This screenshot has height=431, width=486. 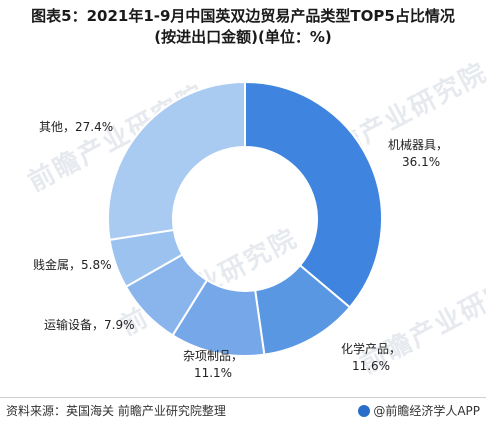 I want to click on source-note: 资料来源：英国海关 前瞻产业研究院整理, so click(x=116, y=411).